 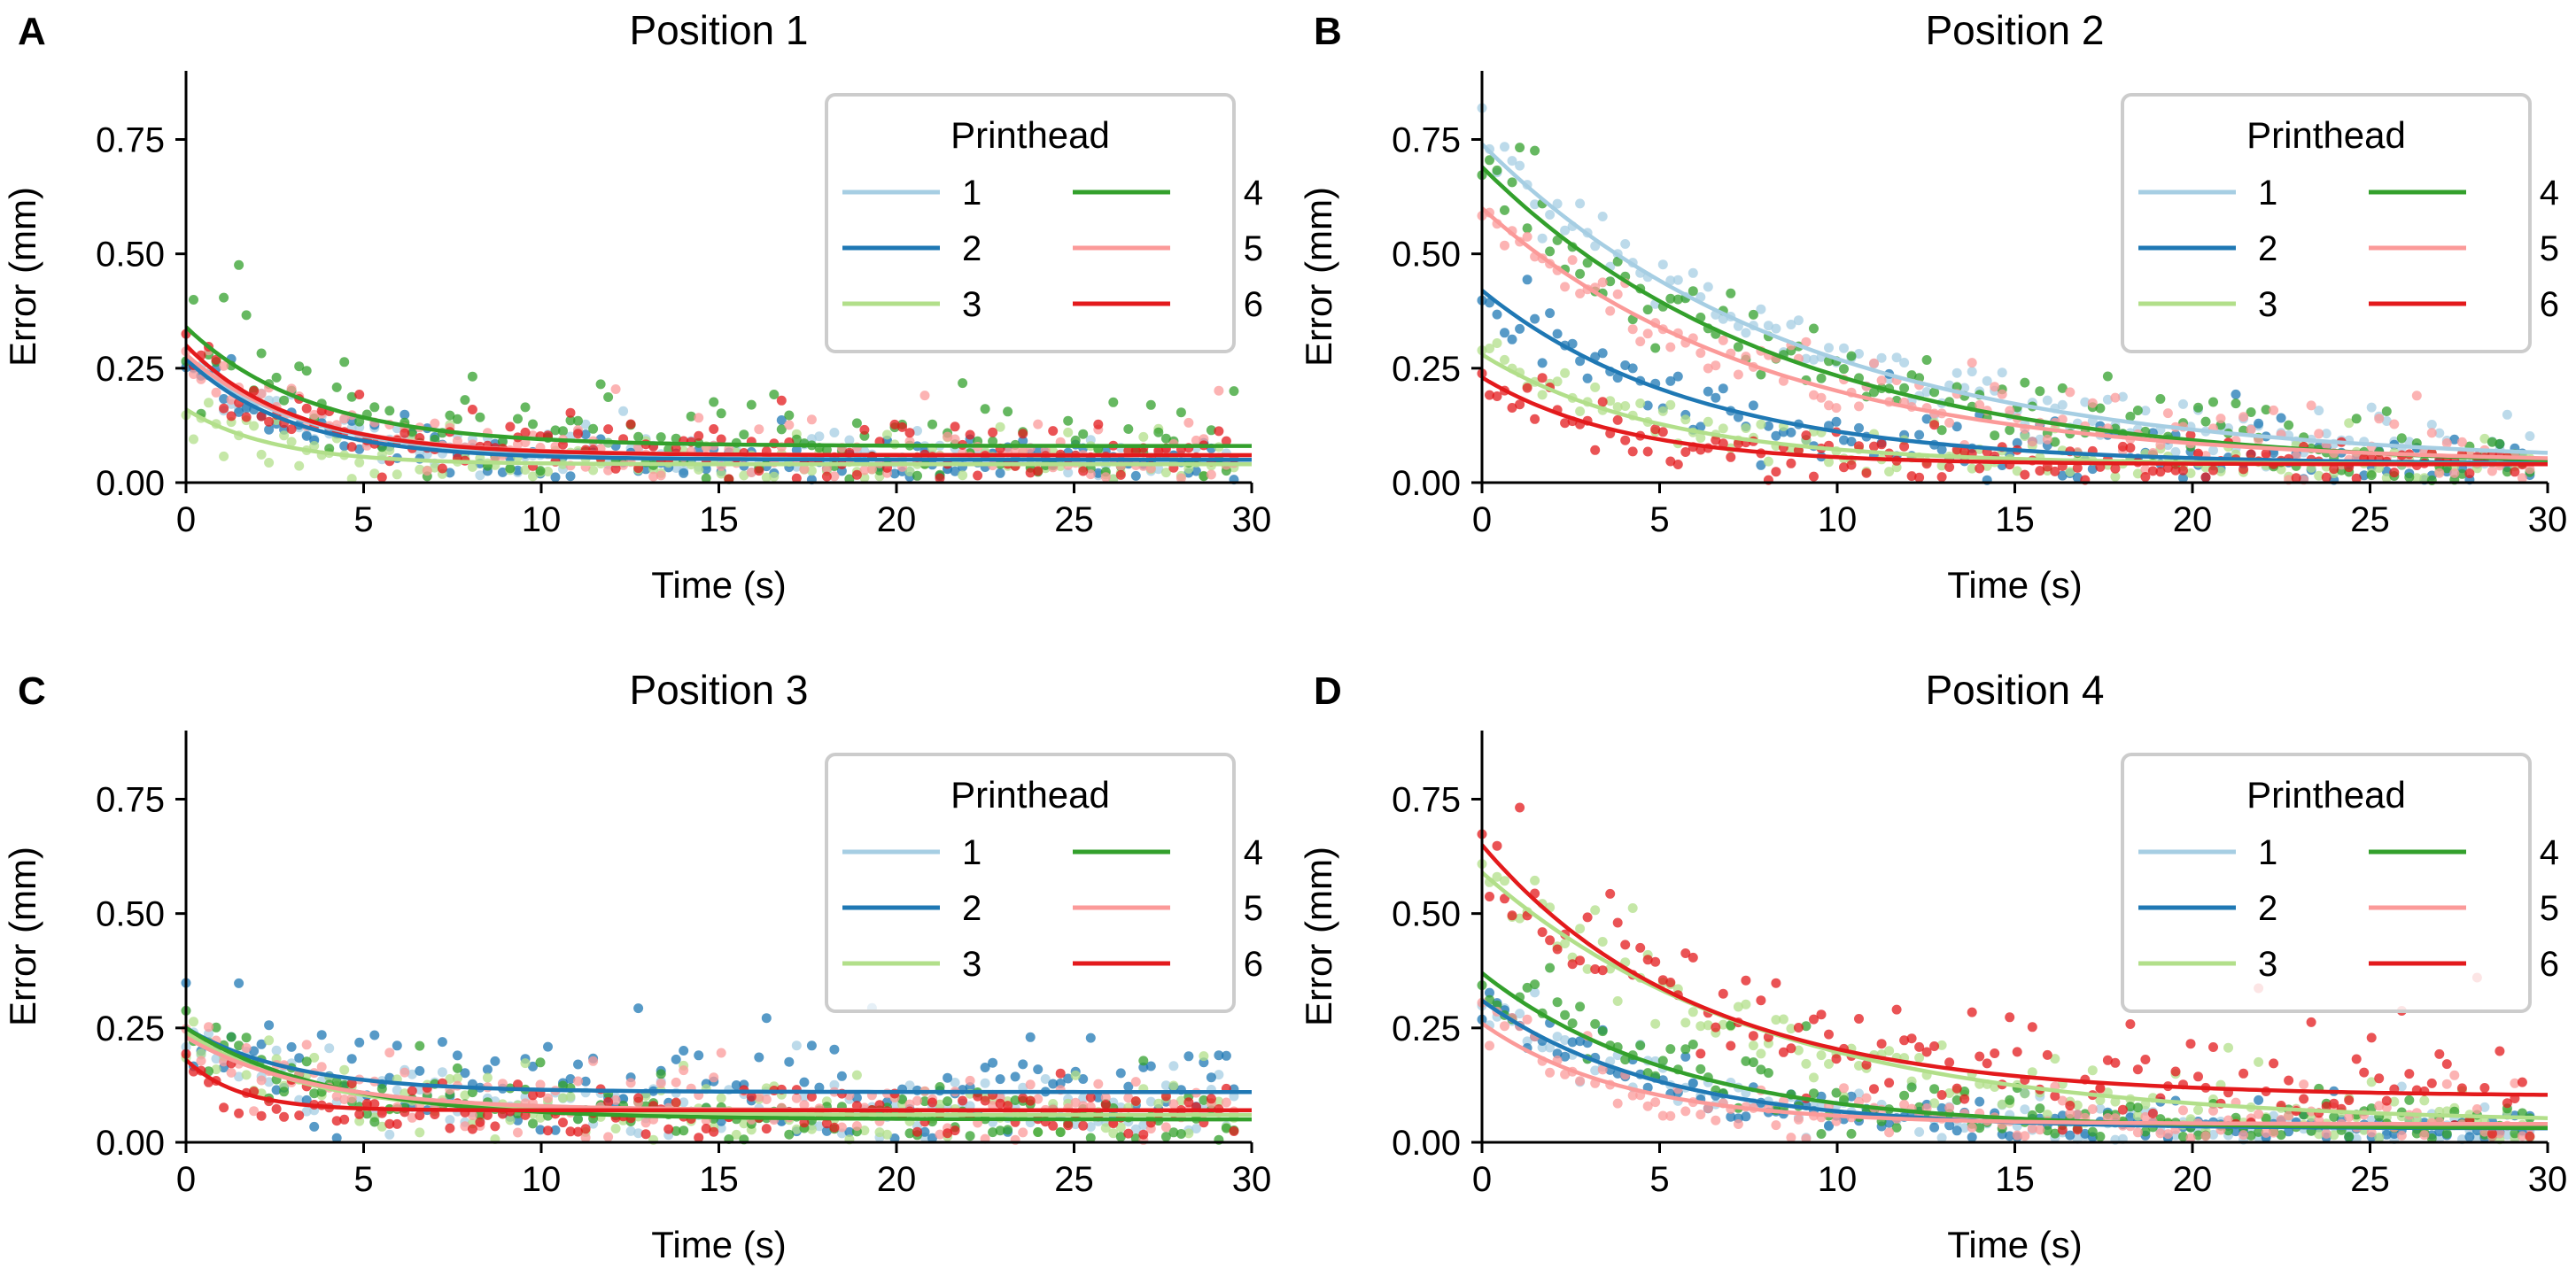 I want to click on legend-title: Printhead, so click(x=1030, y=795).